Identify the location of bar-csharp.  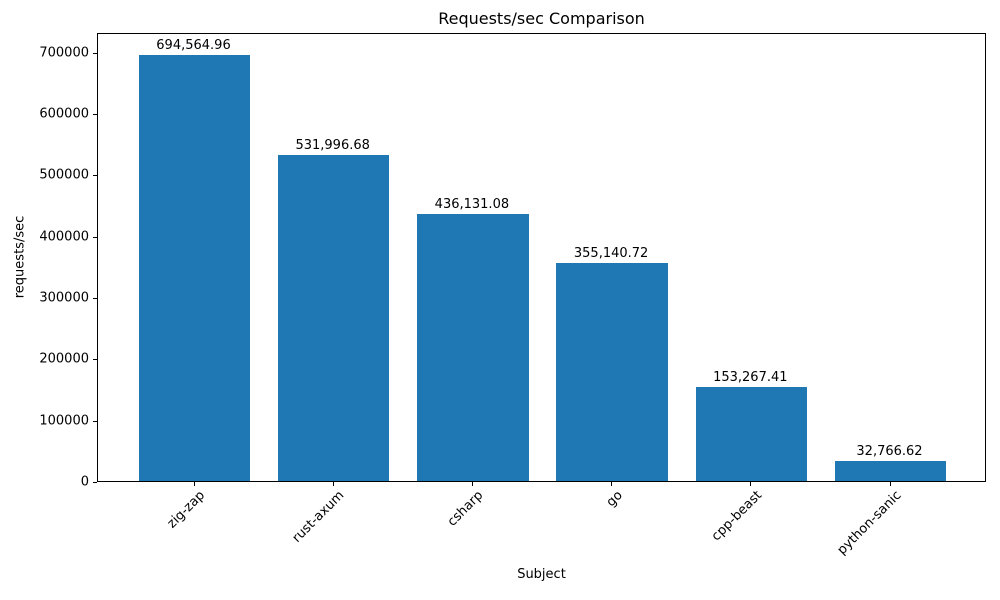
(473, 347).